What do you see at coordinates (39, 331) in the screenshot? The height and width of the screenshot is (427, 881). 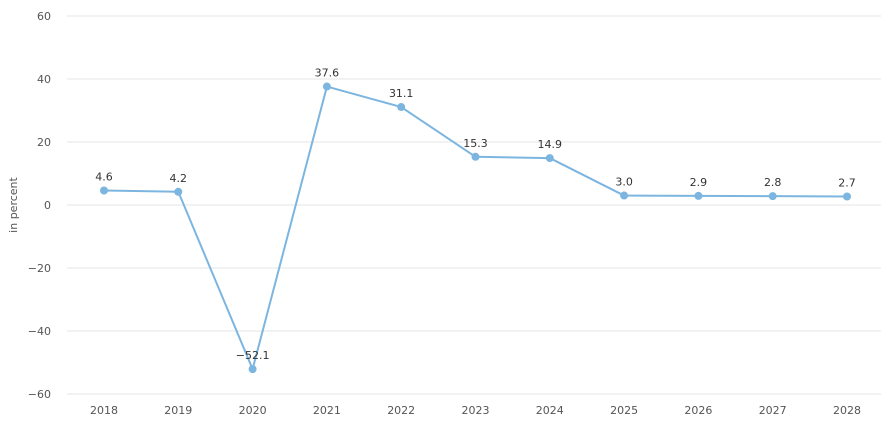 I see `y-tick-label: −40` at bounding box center [39, 331].